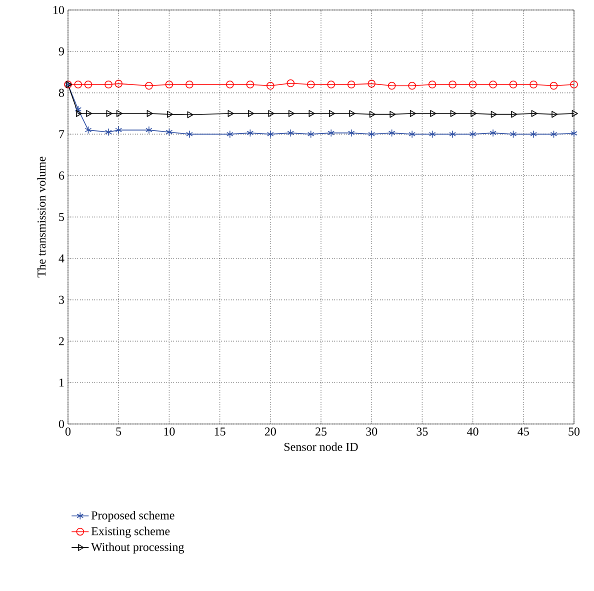  Describe the element at coordinates (270, 432) in the screenshot. I see `x-tick-label: 20` at that location.